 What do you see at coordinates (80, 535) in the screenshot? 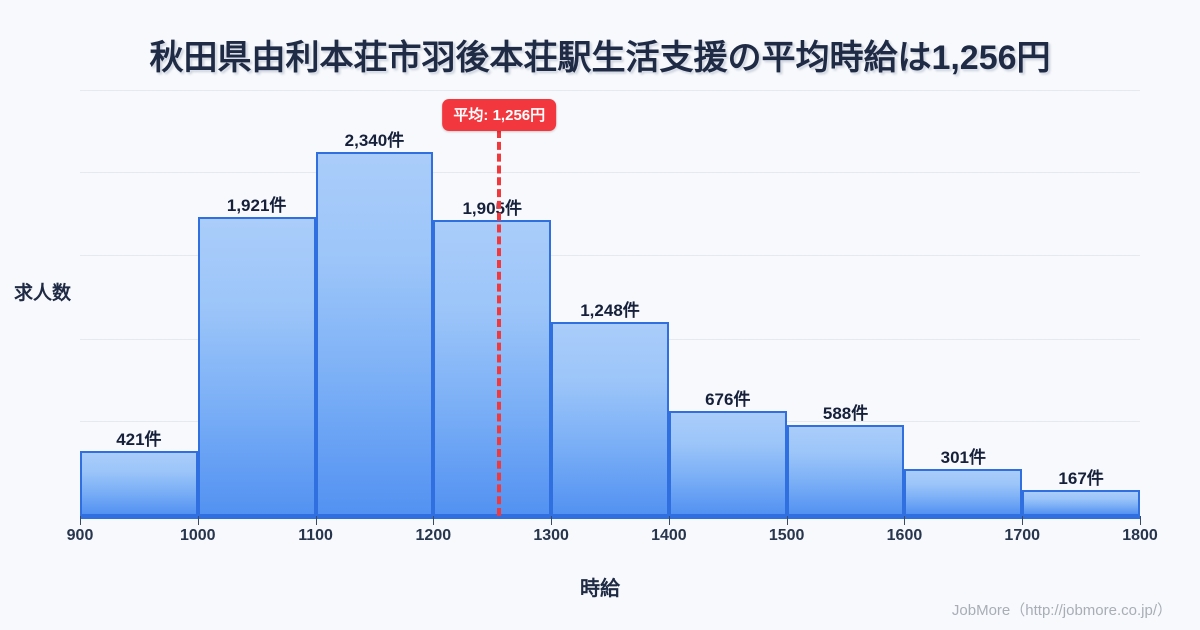
I see `x-tick-label: 900` at bounding box center [80, 535].